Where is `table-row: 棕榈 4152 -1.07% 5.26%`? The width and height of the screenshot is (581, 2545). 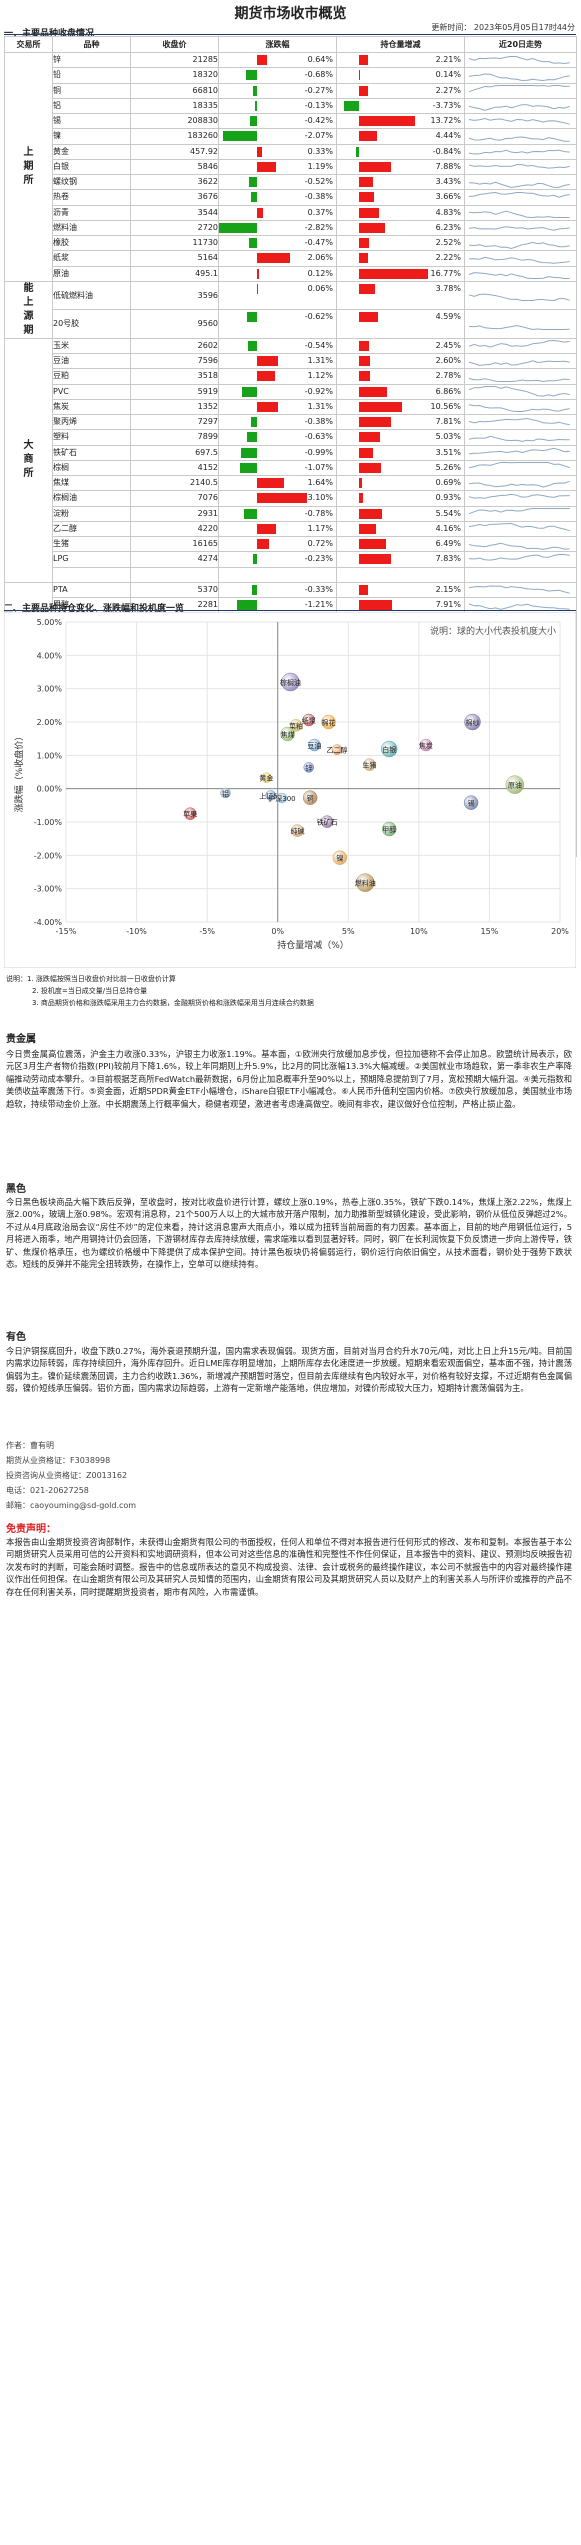 table-row: 棕榈 4152 -1.07% 5.26% is located at coordinates (291, 468).